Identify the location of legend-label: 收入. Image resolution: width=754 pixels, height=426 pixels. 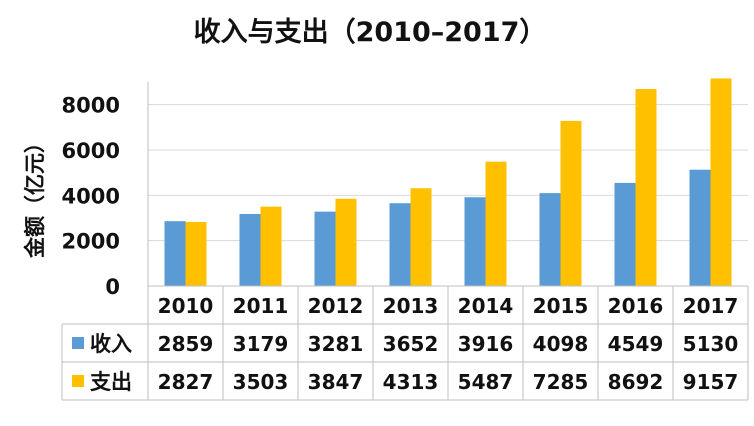
(111, 344).